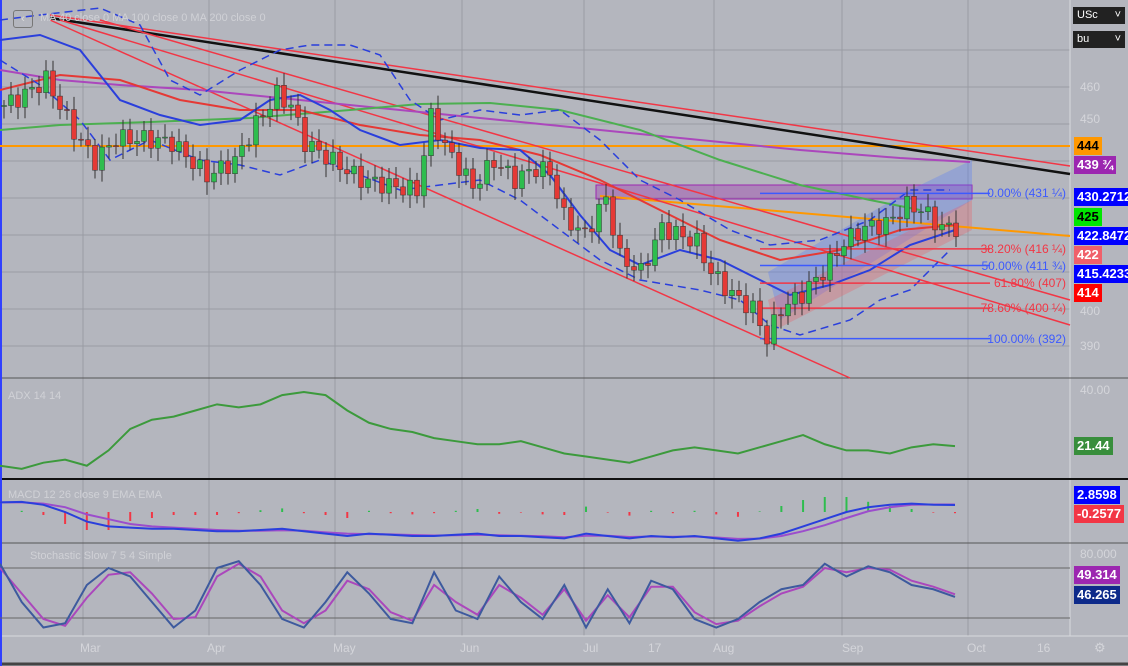 This screenshot has width=1128, height=666. Describe the element at coordinates (1095, 165) in the screenshot. I see `price-label: 439 ¾` at that location.